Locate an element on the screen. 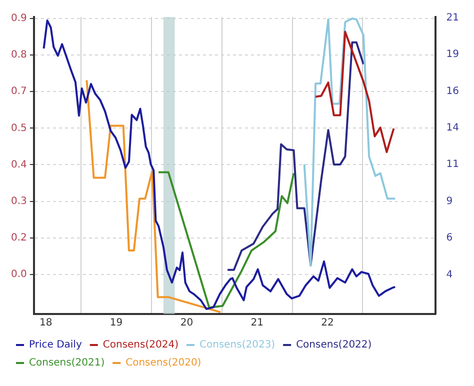 Image resolution: width=474 pixels, height=386 pixels. x-tick-label: 21 is located at coordinates (257, 323).